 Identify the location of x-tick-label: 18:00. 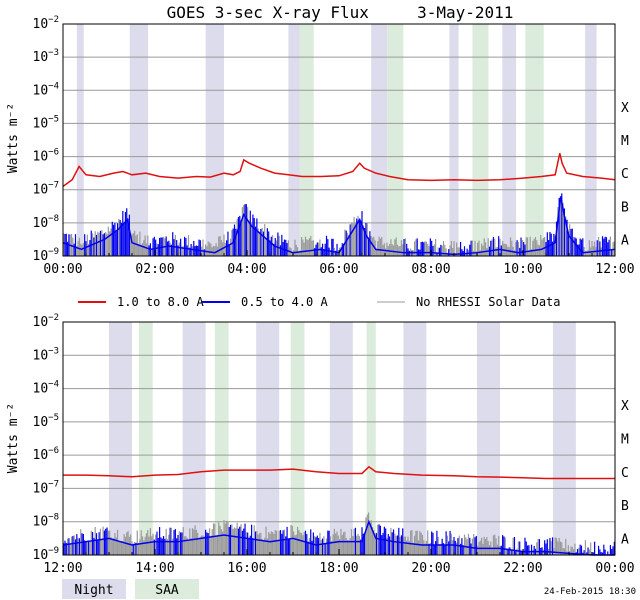
(338, 568).